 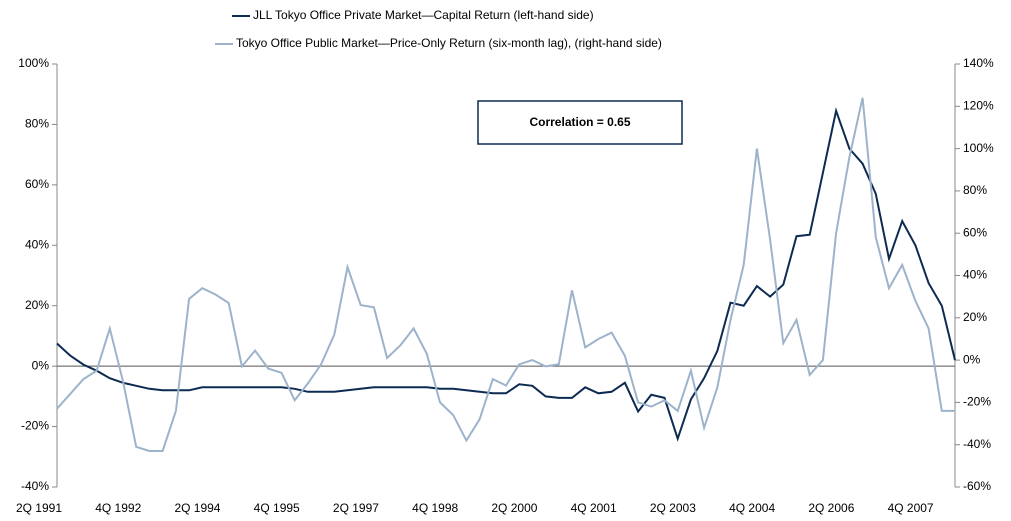 What do you see at coordinates (356, 508) in the screenshot?
I see `x-tick-label: 2Q 1997` at bounding box center [356, 508].